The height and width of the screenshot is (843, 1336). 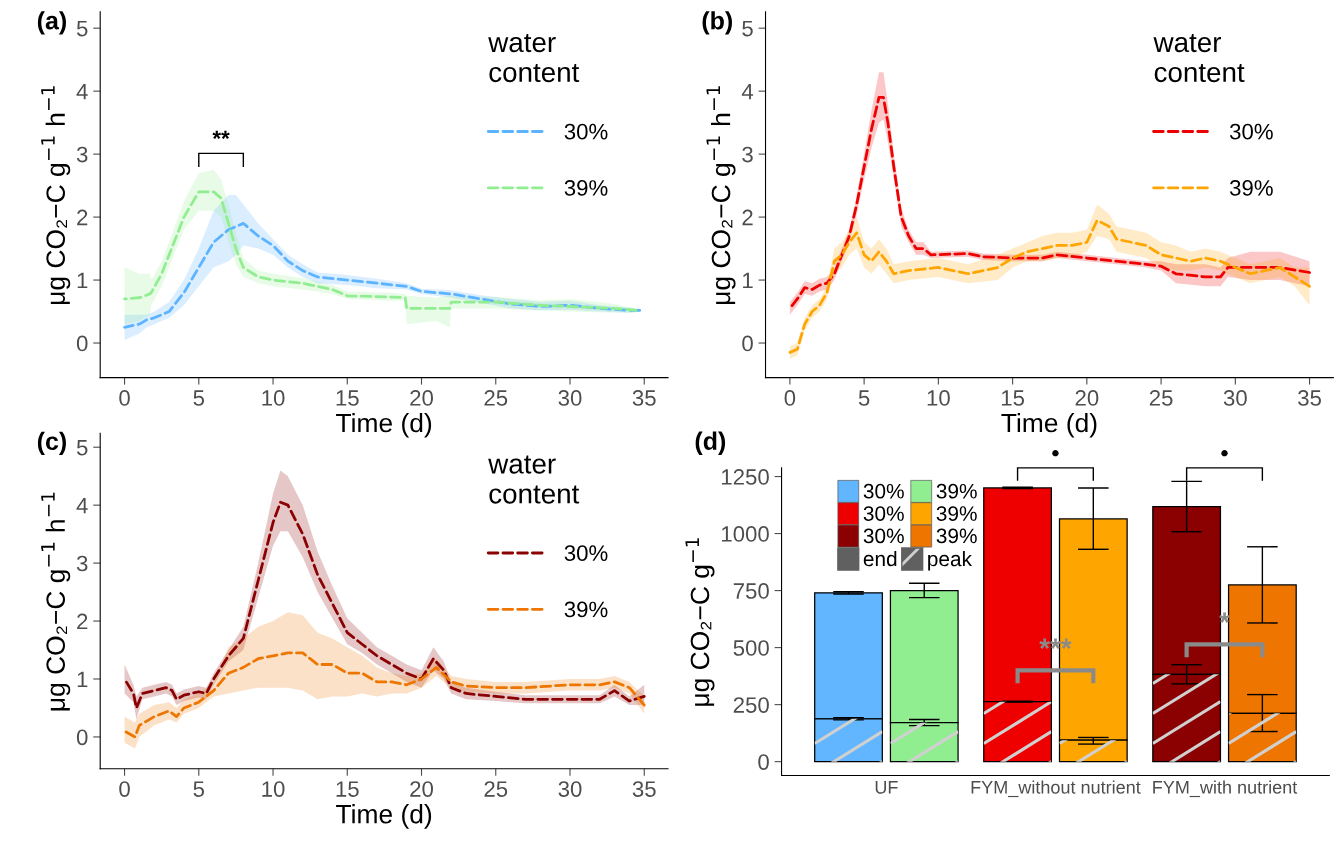 I want to click on chart-title: (a), so click(x=51, y=23).